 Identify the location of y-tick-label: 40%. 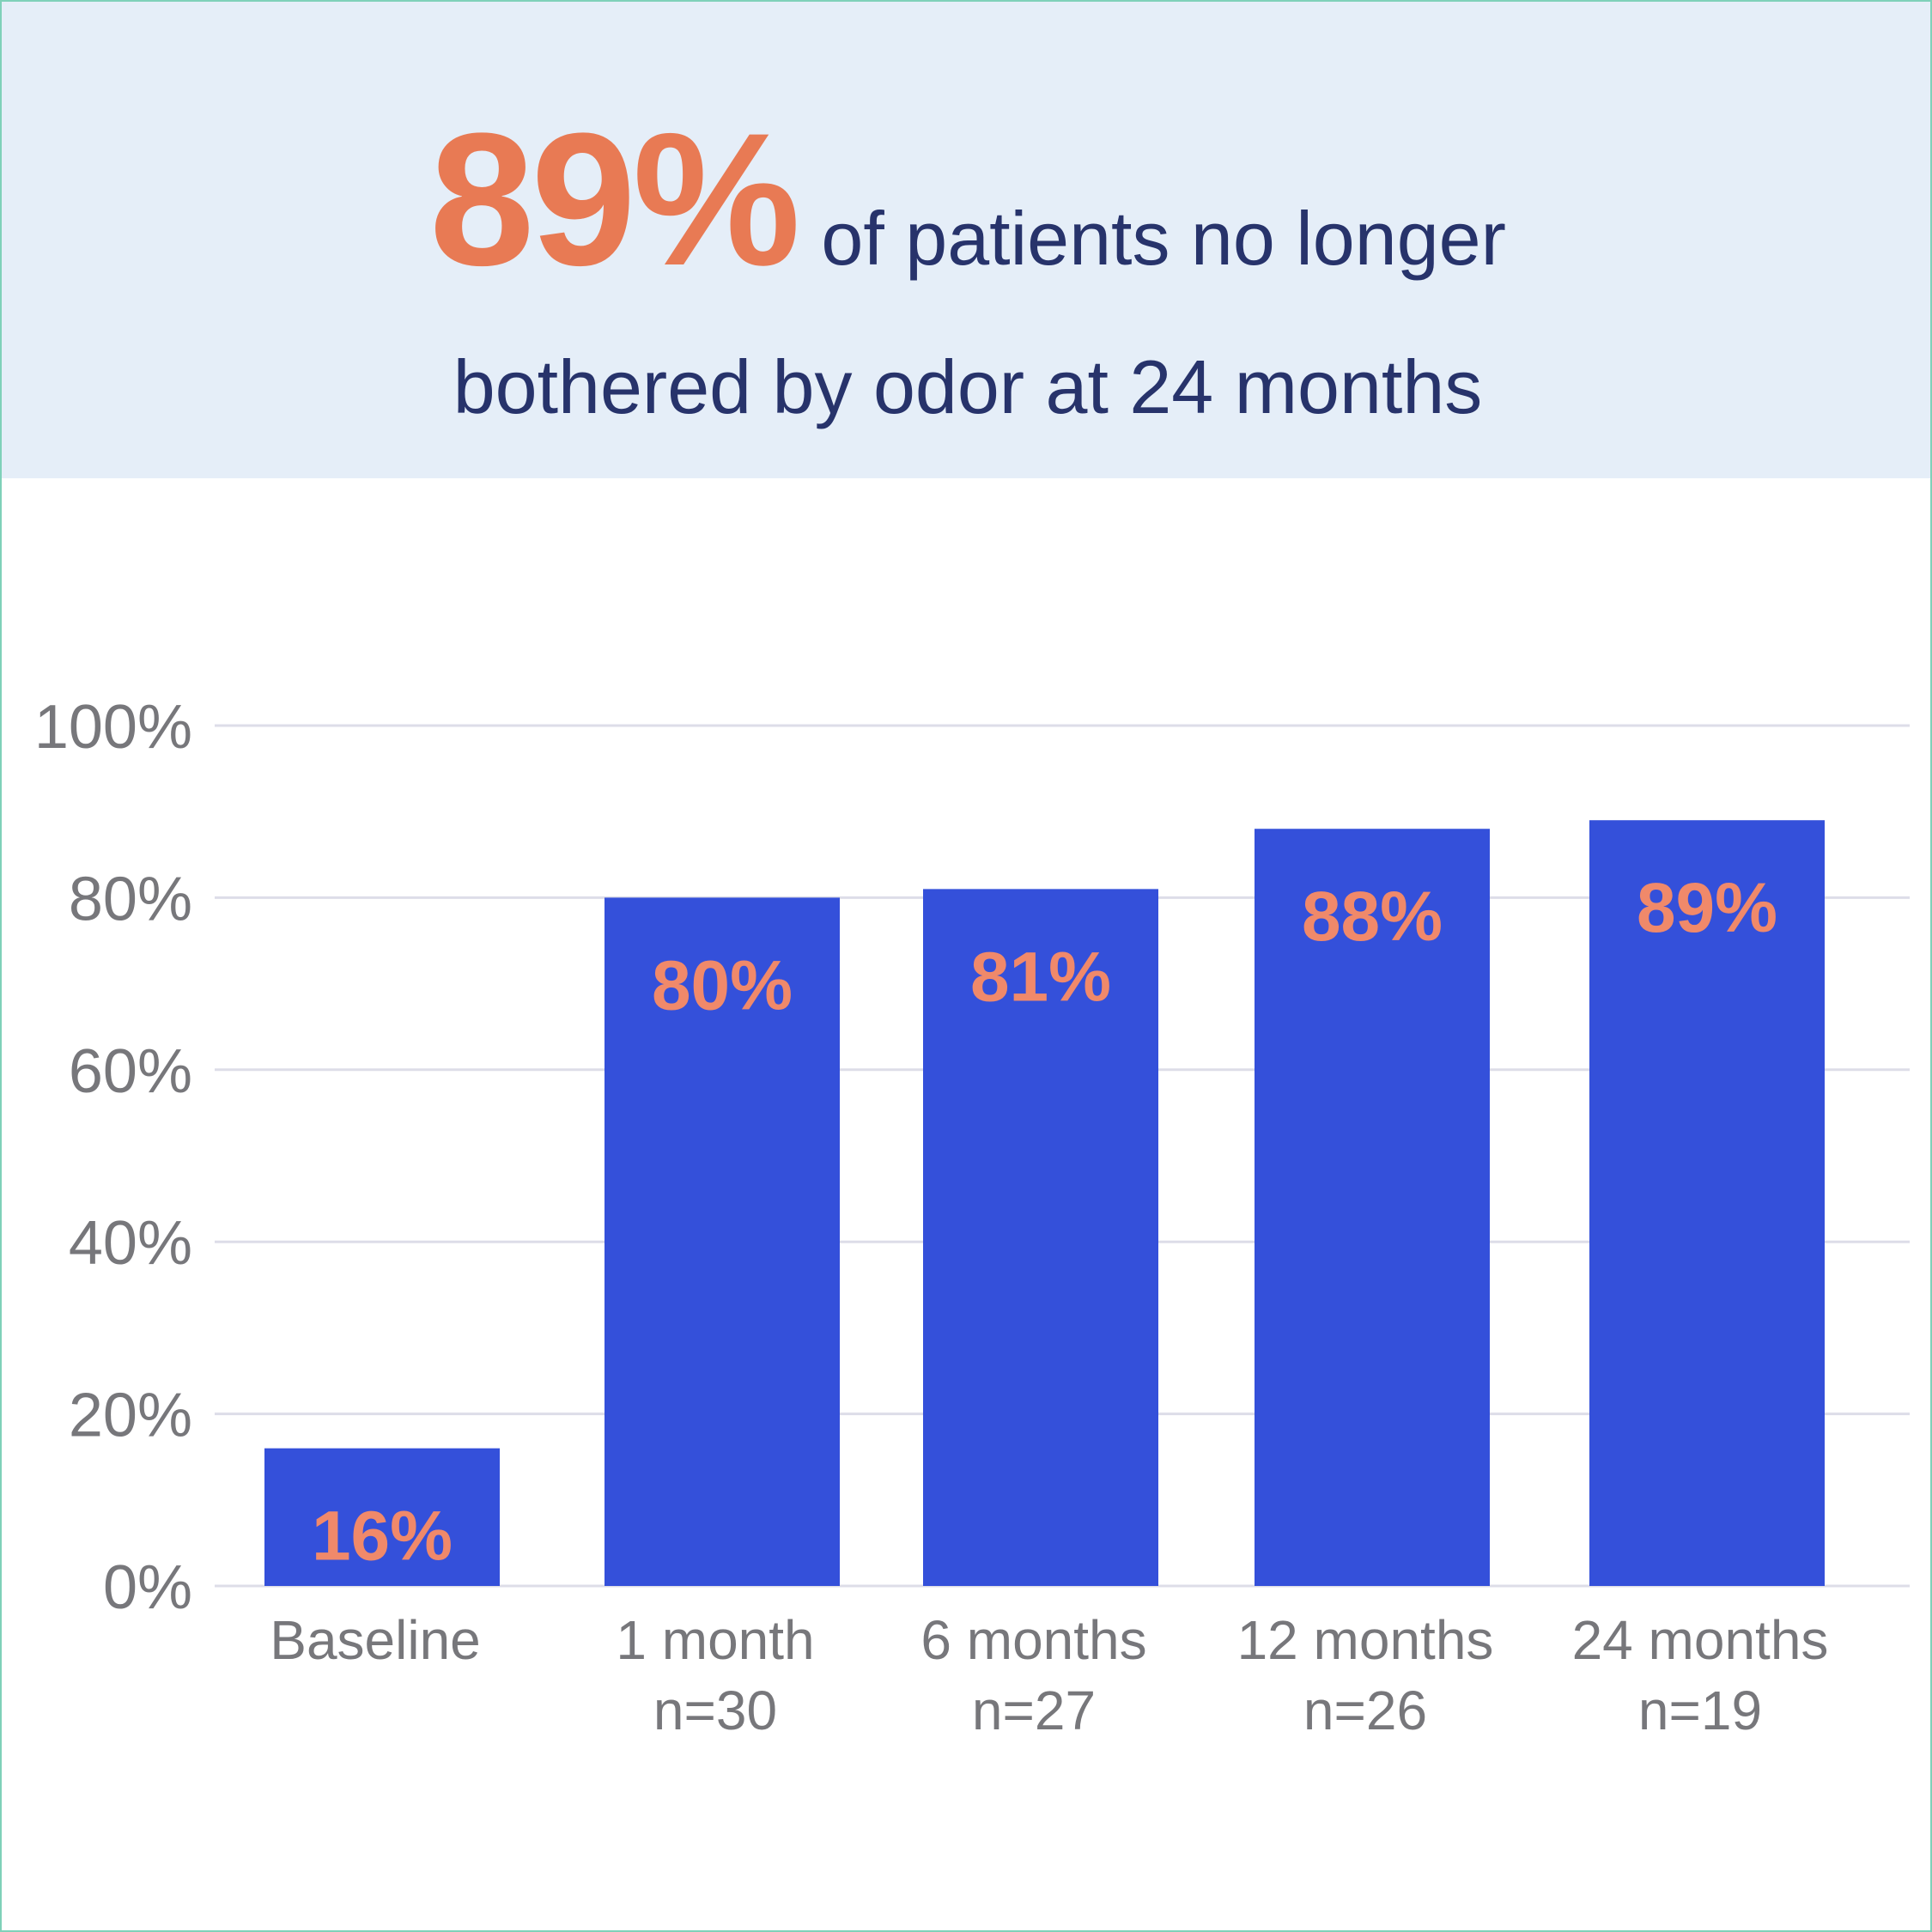
(130, 1243).